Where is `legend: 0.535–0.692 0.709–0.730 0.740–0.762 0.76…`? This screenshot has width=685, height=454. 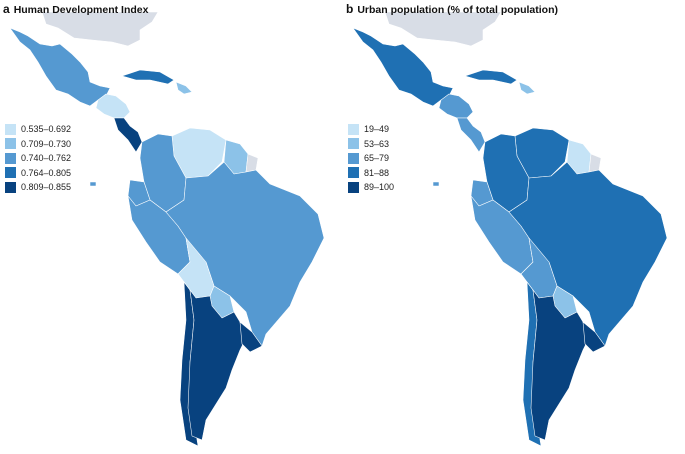
legend: 0.535–0.692 0.709–0.730 0.740–0.762 0.76… is located at coordinates (38, 158).